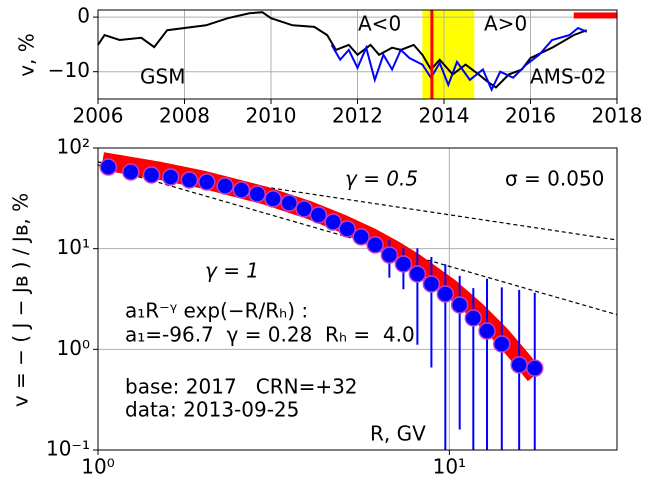  What do you see at coordinates (568, 77) in the screenshot?
I see `legend-label: AMS-02` at bounding box center [568, 77].